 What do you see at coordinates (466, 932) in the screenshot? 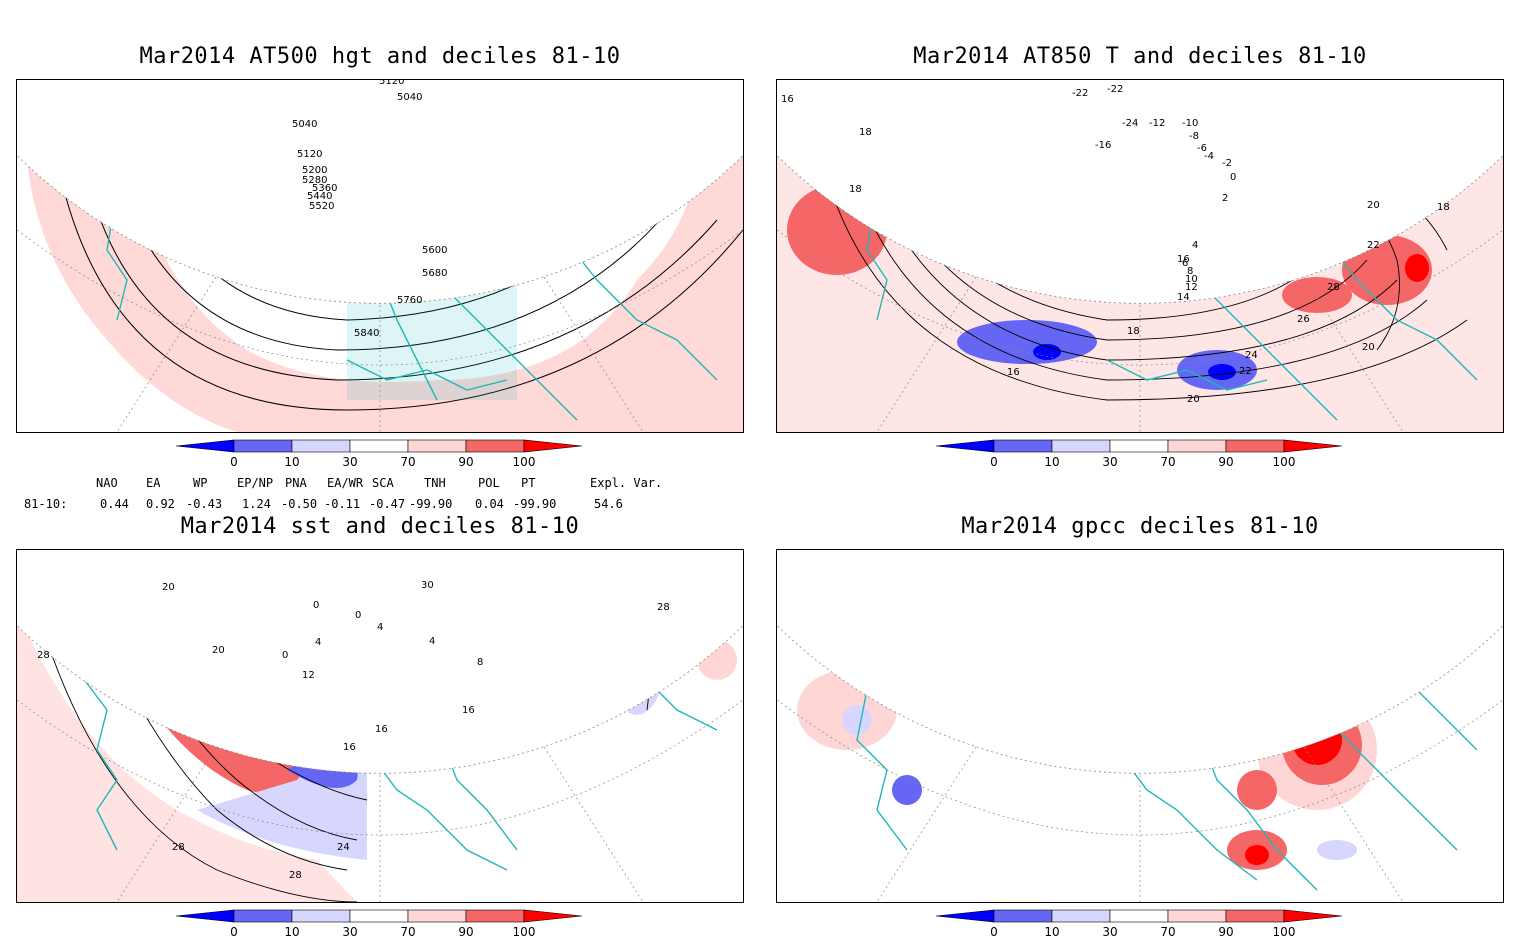
I see `colorbar-label: 90` at bounding box center [466, 932].